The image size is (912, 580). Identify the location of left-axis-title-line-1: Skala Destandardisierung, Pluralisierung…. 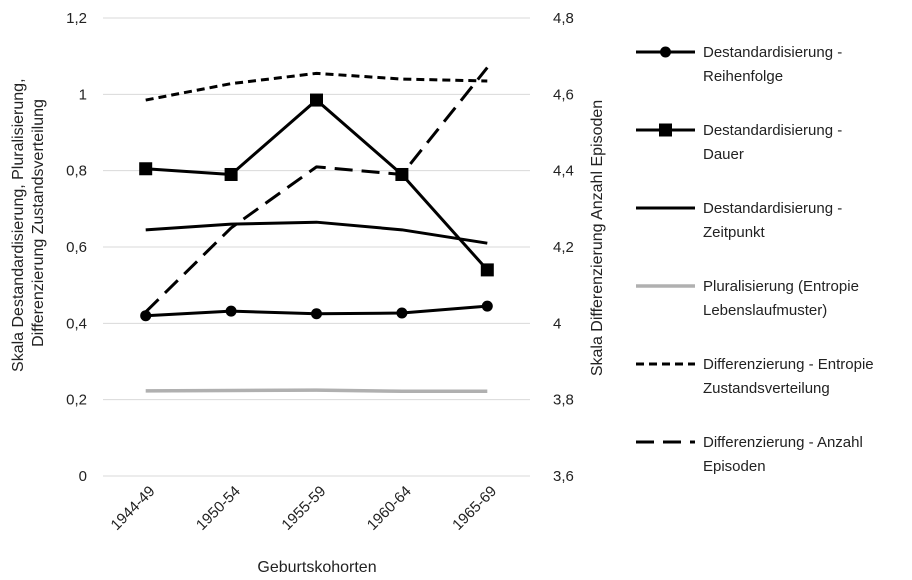
(18, 225).